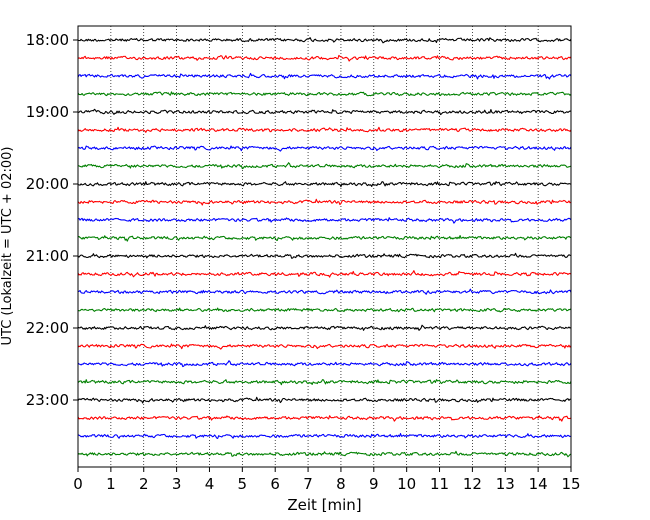  What do you see at coordinates (341, 484) in the screenshot?
I see `x-tick-label: 8` at bounding box center [341, 484].